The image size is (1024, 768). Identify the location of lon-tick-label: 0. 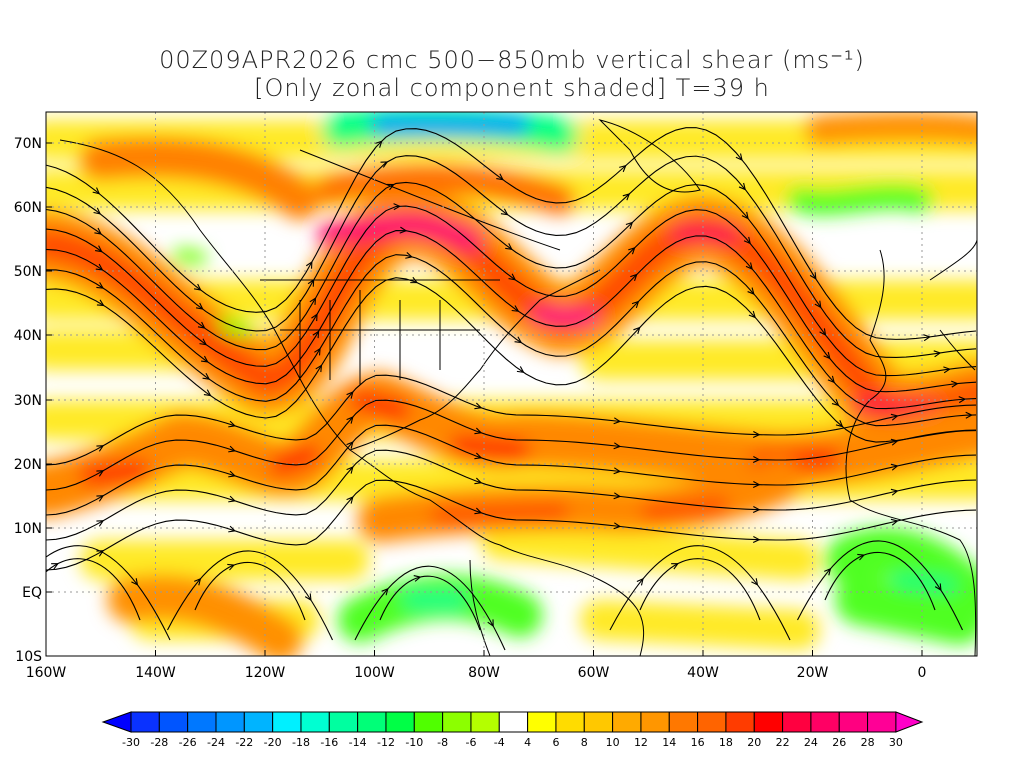
(922, 673).